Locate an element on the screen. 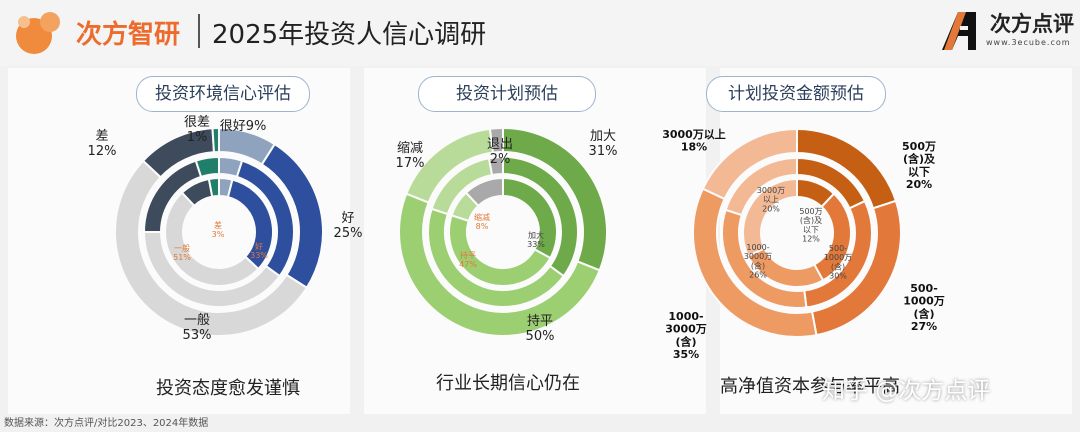  chart-1-inner-label-1: 好 33% is located at coordinates (259, 250).